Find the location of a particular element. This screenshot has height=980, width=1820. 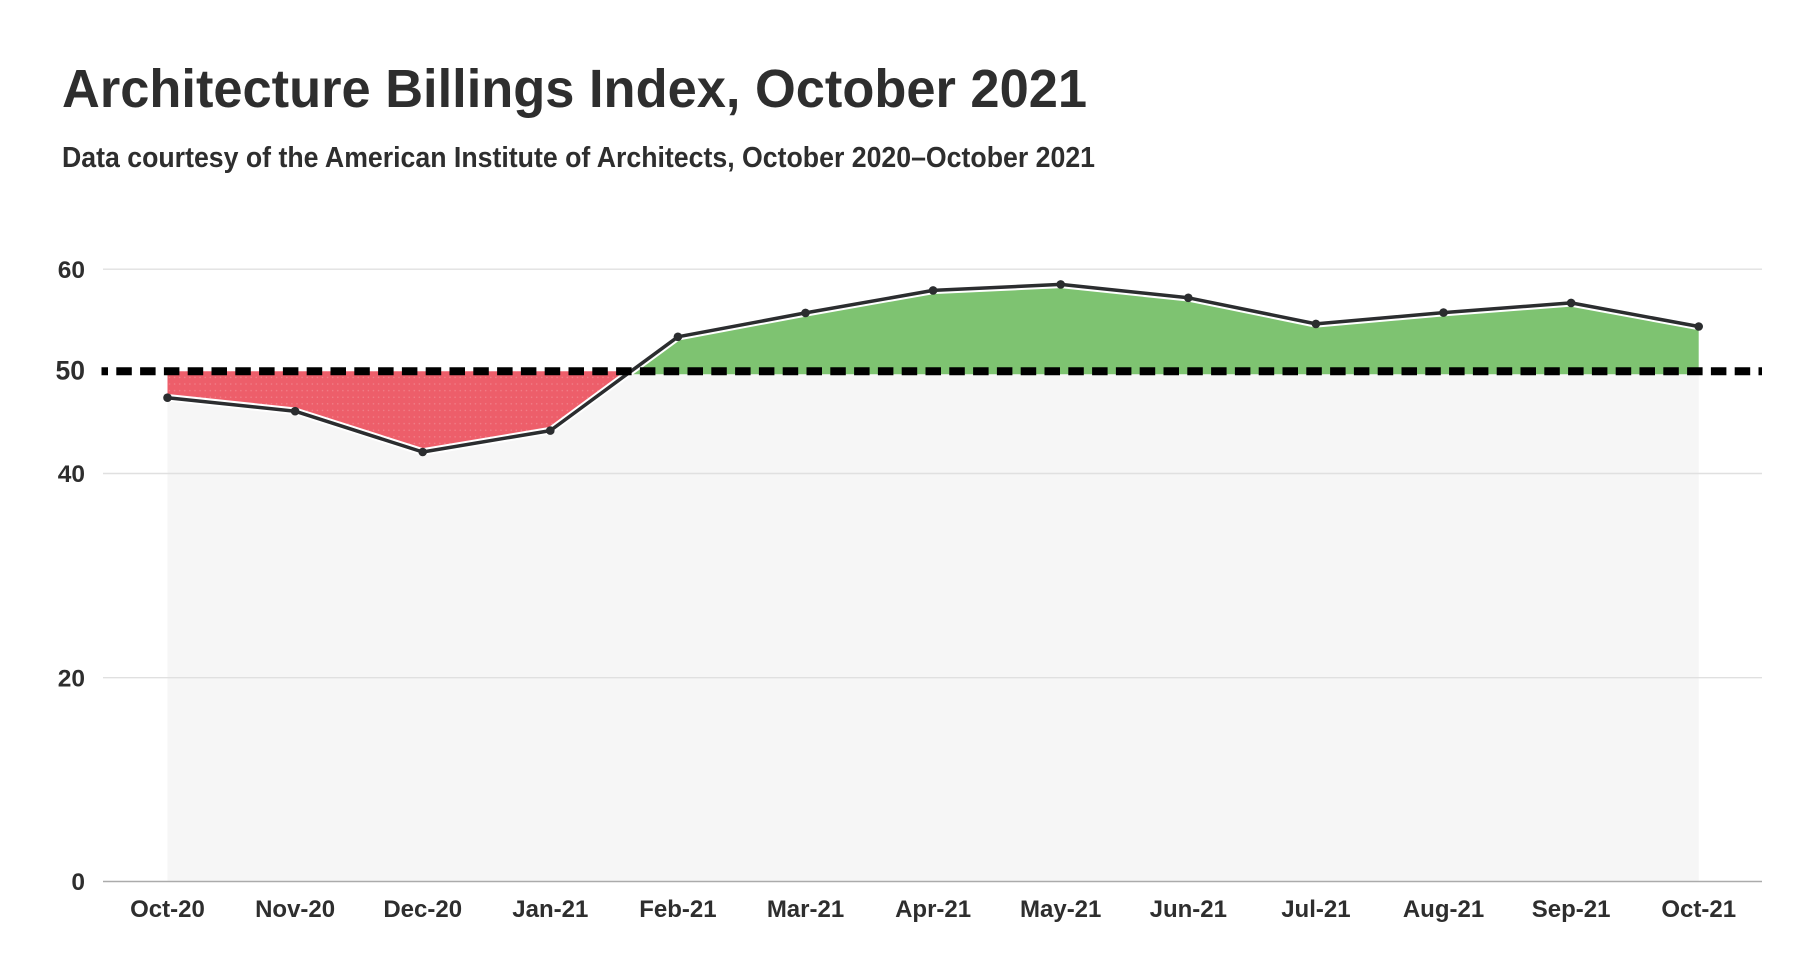

svg-text: Aug-21 is located at coordinates (1443, 909).